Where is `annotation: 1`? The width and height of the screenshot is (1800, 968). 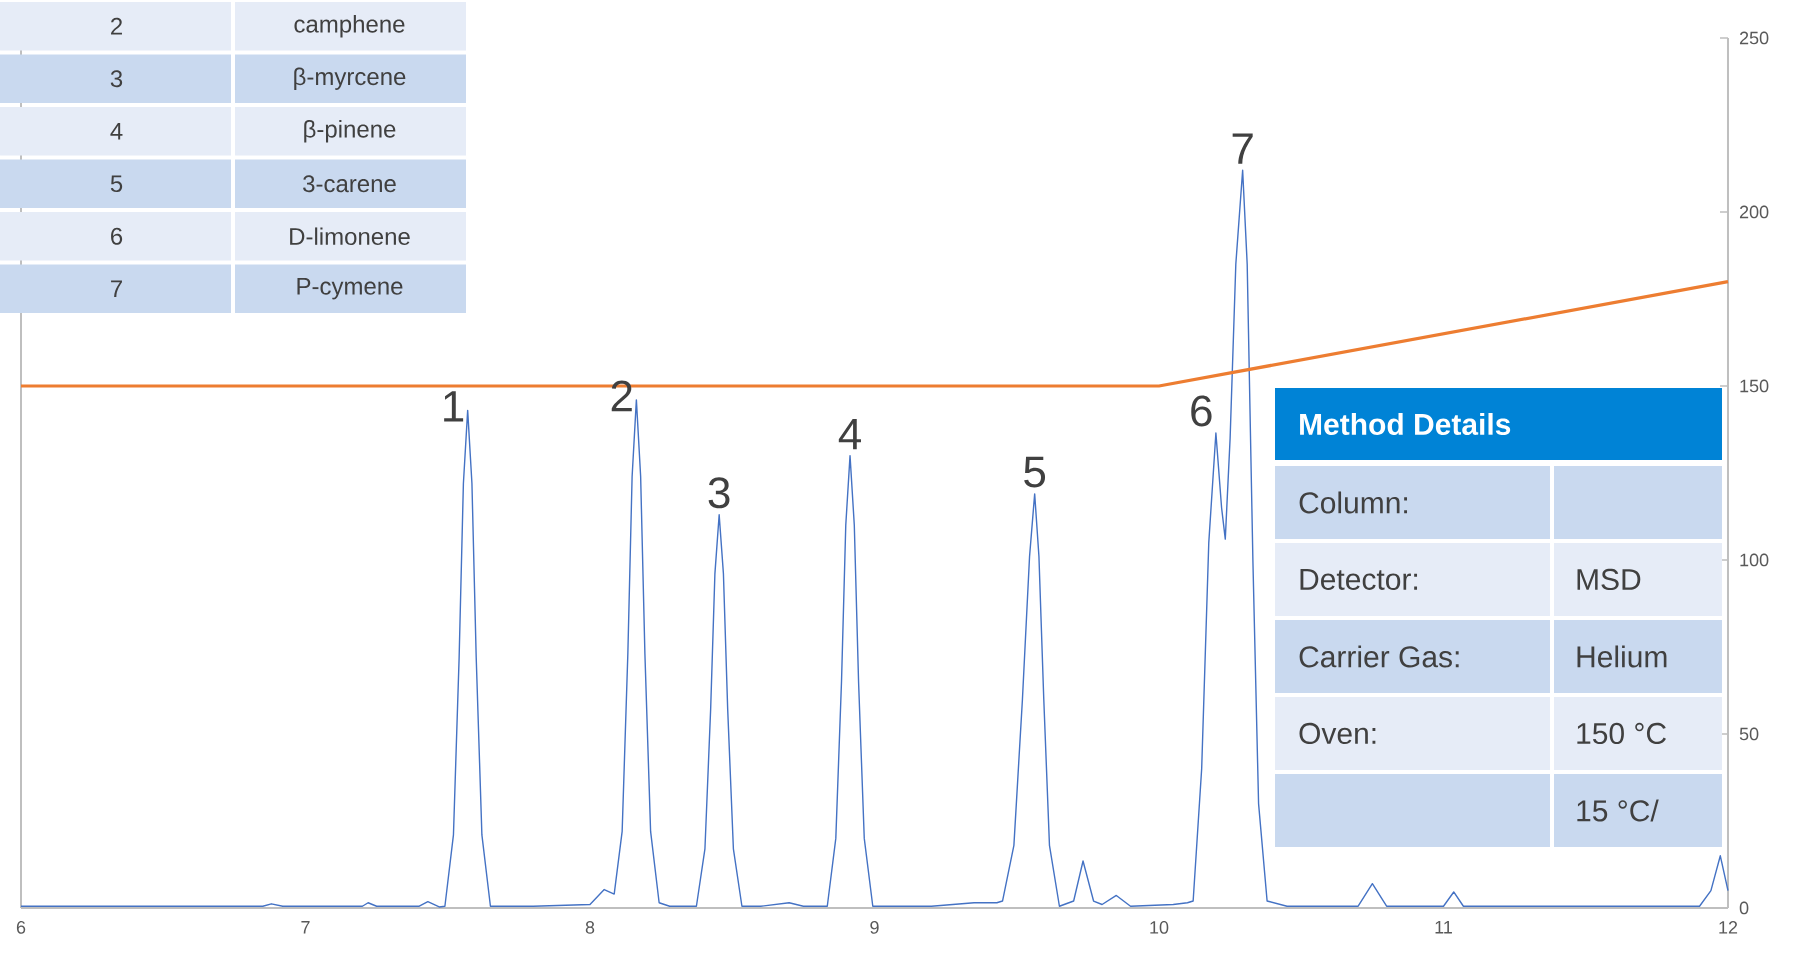 annotation: 1 is located at coordinates (454, 406).